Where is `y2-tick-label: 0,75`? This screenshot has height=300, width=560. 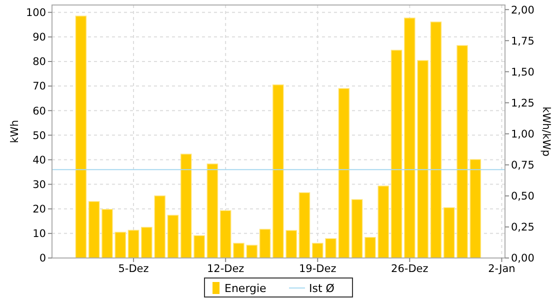
y2-tick-label: 0,75 is located at coordinates (522, 166).